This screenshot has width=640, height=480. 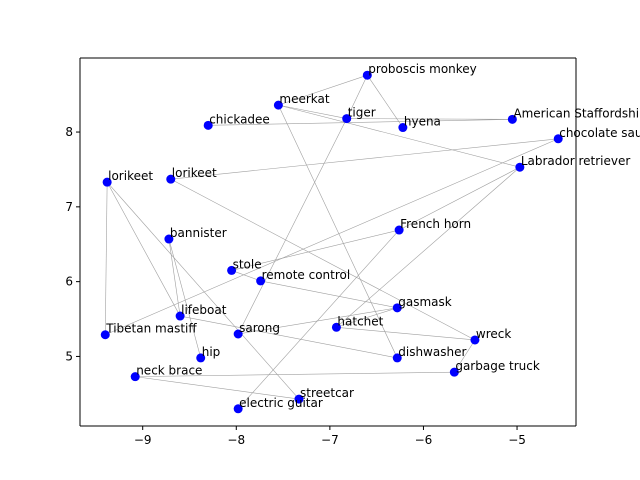 I want to click on point-label: bannister, so click(x=198, y=233).